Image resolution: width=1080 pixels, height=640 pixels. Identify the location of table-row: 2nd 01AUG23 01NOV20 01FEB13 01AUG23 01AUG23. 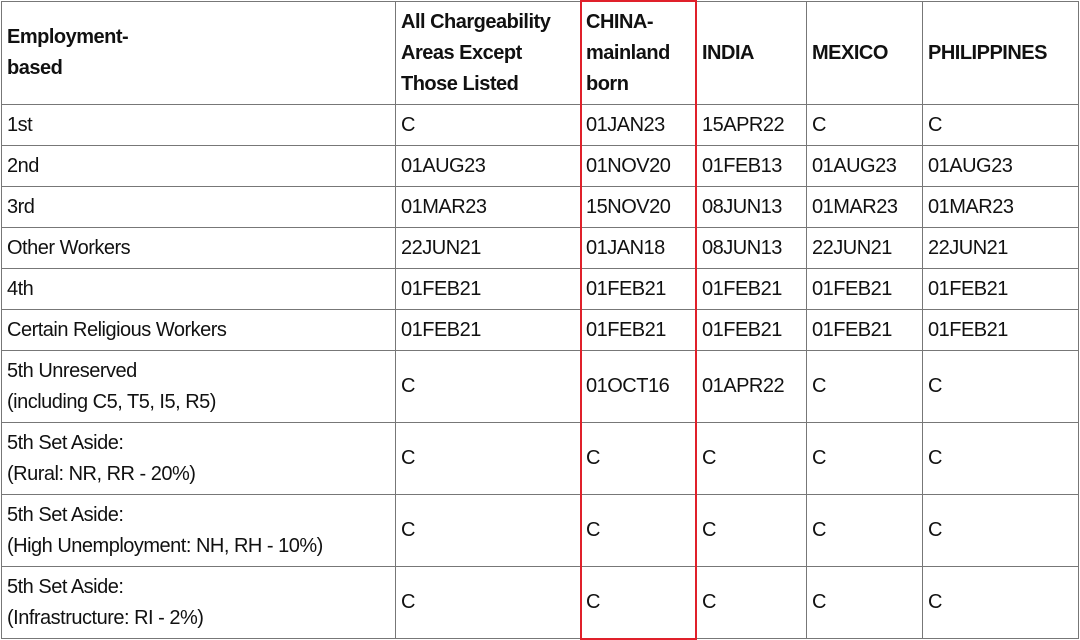
(540, 166).